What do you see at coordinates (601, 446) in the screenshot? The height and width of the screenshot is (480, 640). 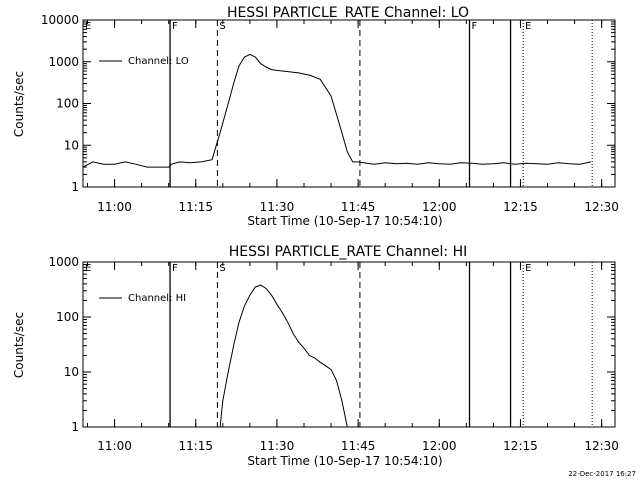 I see `panel-hi-xtick-label: 12:30` at bounding box center [601, 446].